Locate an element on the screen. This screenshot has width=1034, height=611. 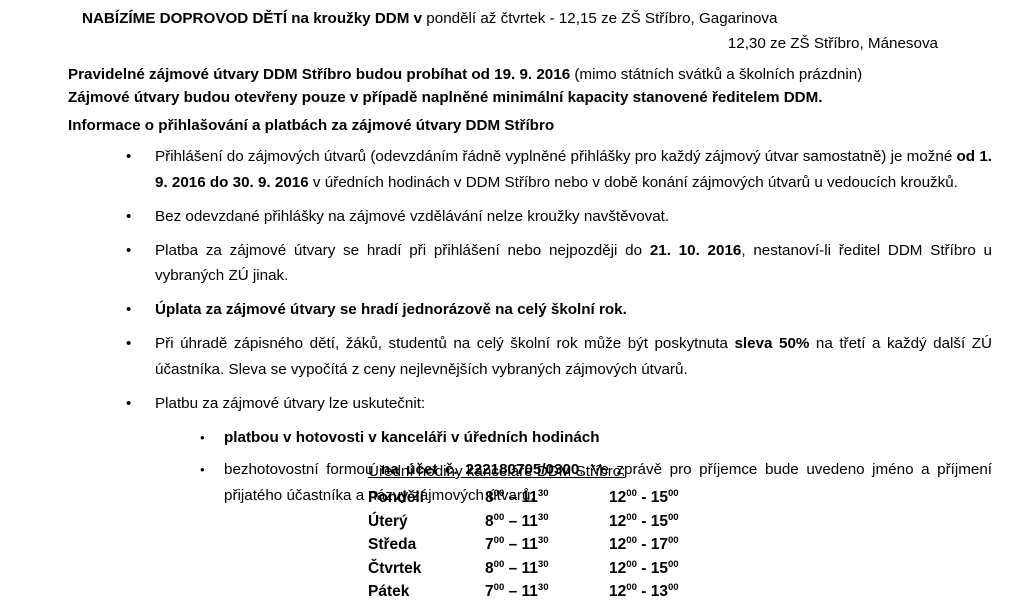
office-hours-afternoon: 1200 - 1300 is located at coordinates (644, 590).